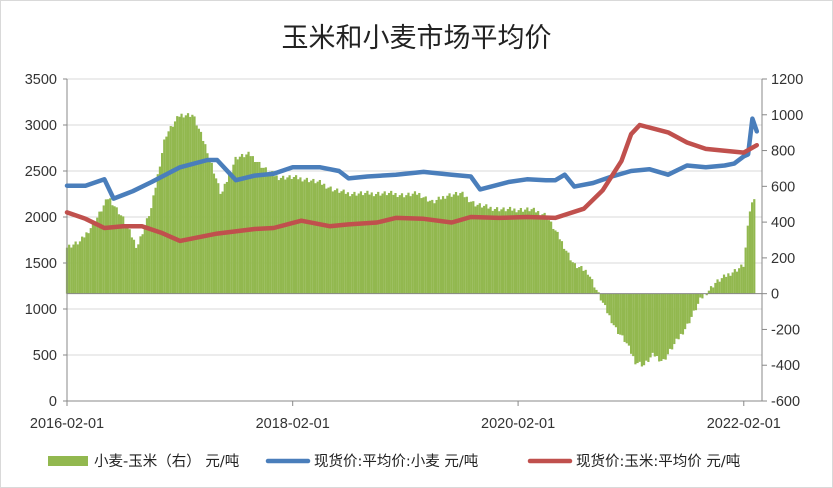 This screenshot has height=488, width=833. Describe the element at coordinates (41, 310) in the screenshot. I see `left-tick-label: 1000` at that location.